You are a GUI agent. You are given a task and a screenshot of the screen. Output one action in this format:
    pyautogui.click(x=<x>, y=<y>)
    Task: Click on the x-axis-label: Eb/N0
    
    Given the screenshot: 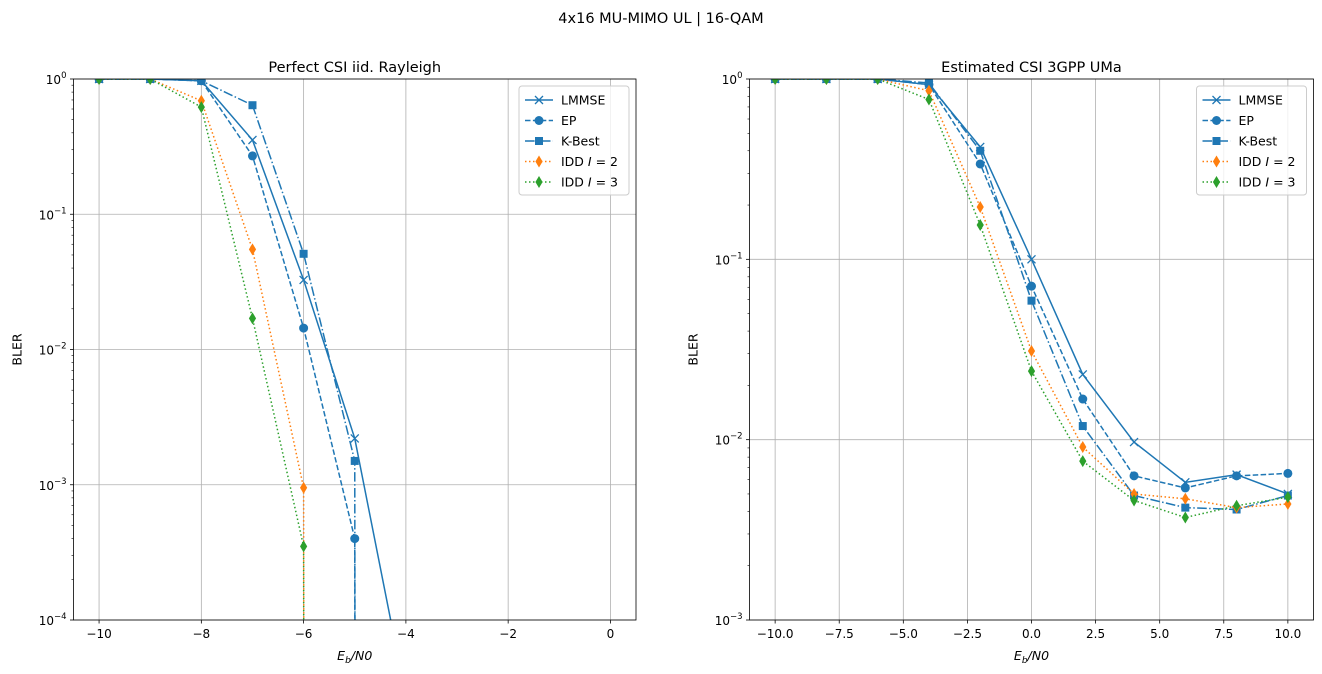 What is the action you would take?
    pyautogui.click(x=1031, y=657)
    